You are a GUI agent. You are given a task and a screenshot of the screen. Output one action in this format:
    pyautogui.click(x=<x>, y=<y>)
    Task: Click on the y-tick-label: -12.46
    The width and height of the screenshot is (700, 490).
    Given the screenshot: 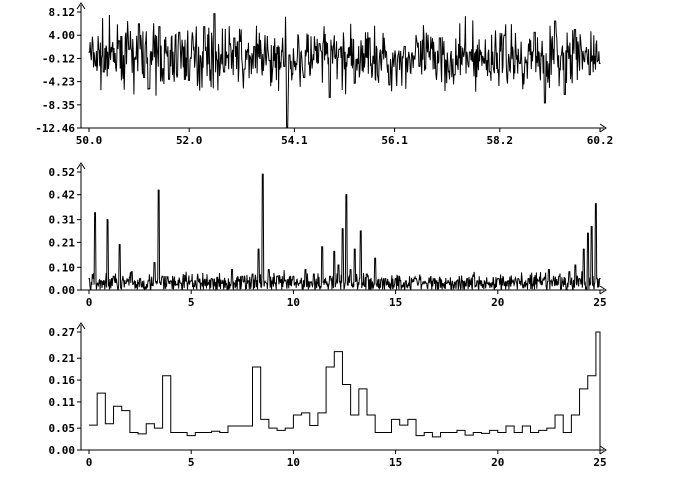 What is the action you would take?
    pyautogui.click(x=55, y=128)
    